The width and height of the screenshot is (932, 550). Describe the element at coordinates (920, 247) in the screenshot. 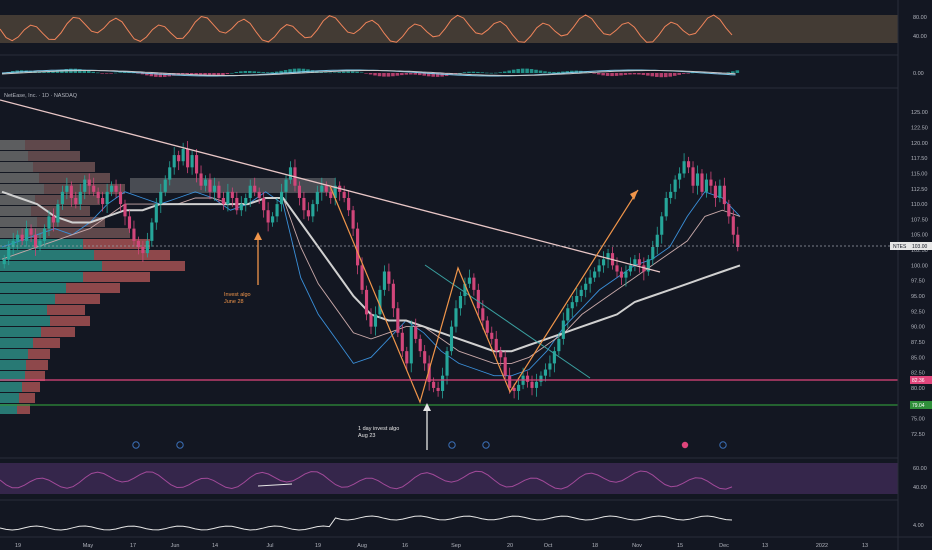

I see `price-tag-value: 103.00` at that location.